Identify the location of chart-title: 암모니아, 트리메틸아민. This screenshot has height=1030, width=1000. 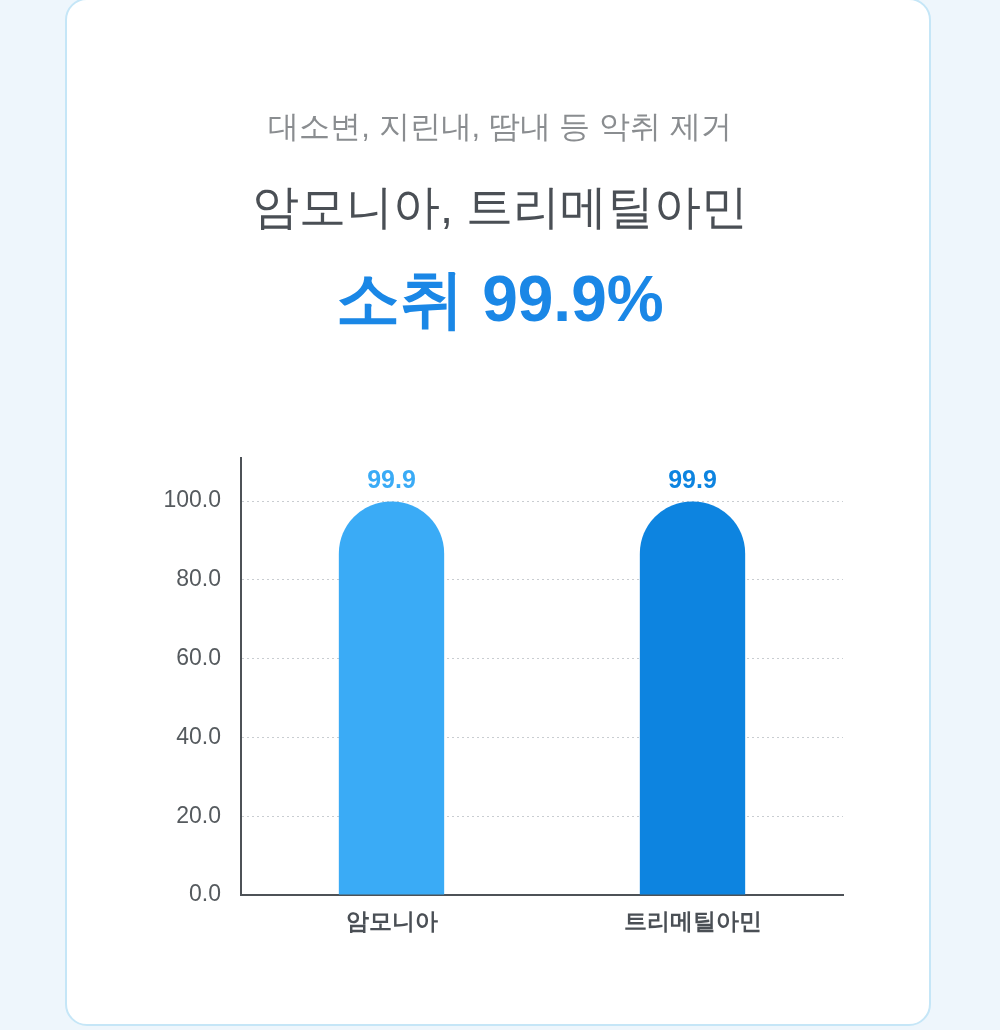
(500, 207).